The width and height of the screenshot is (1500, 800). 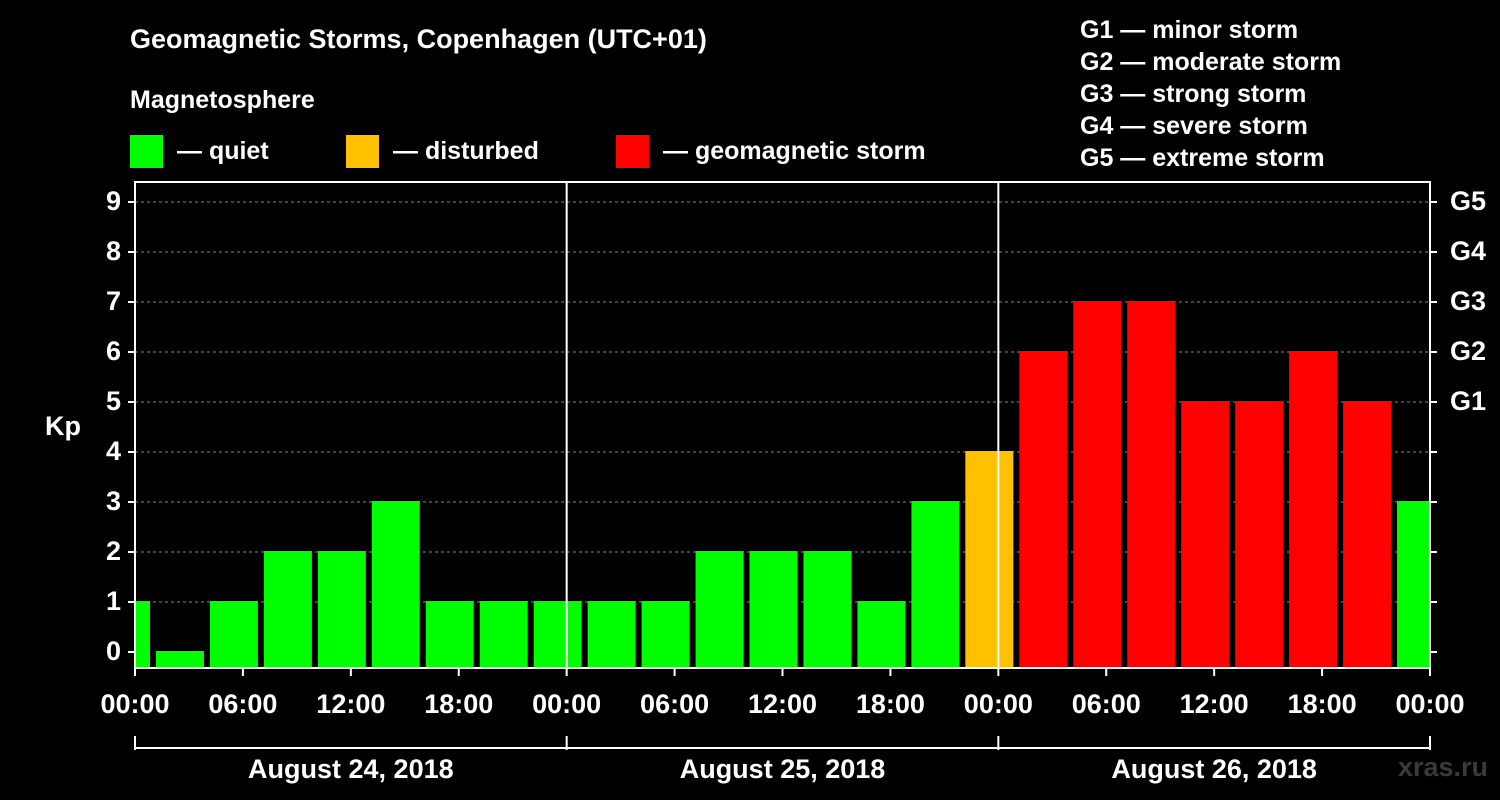 I want to click on legend-label-disturbed: — disturbed, so click(x=466, y=150).